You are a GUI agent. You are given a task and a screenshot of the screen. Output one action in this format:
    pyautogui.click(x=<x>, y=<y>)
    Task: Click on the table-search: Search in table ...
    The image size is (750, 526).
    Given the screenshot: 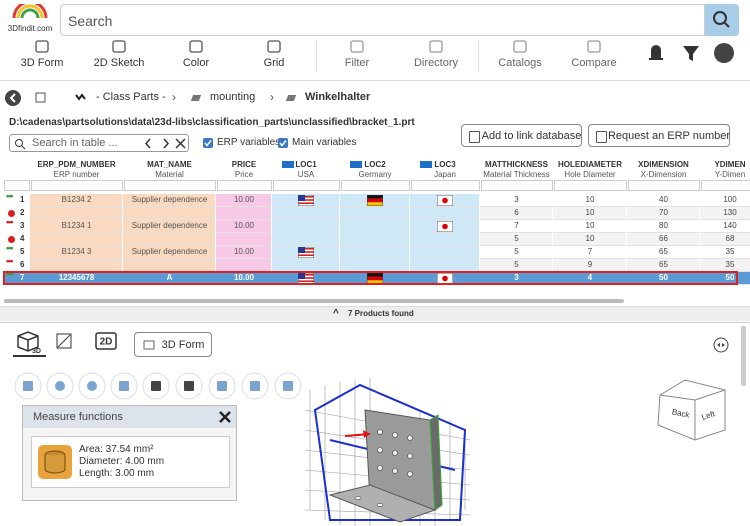 What is the action you would take?
    pyautogui.click(x=99, y=143)
    